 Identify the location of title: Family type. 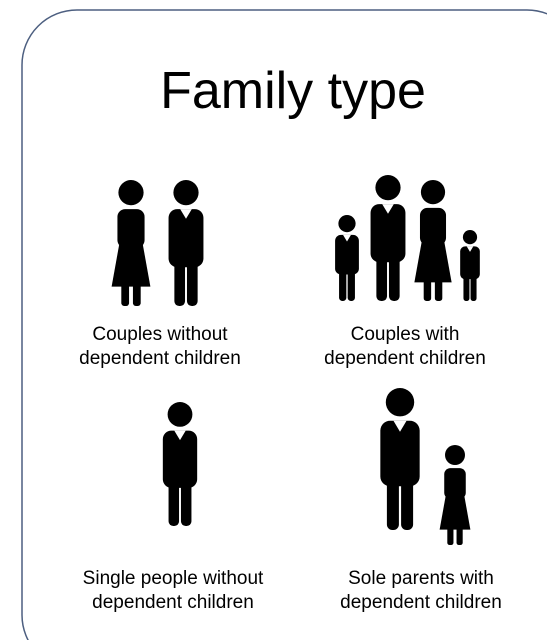
(293, 91).